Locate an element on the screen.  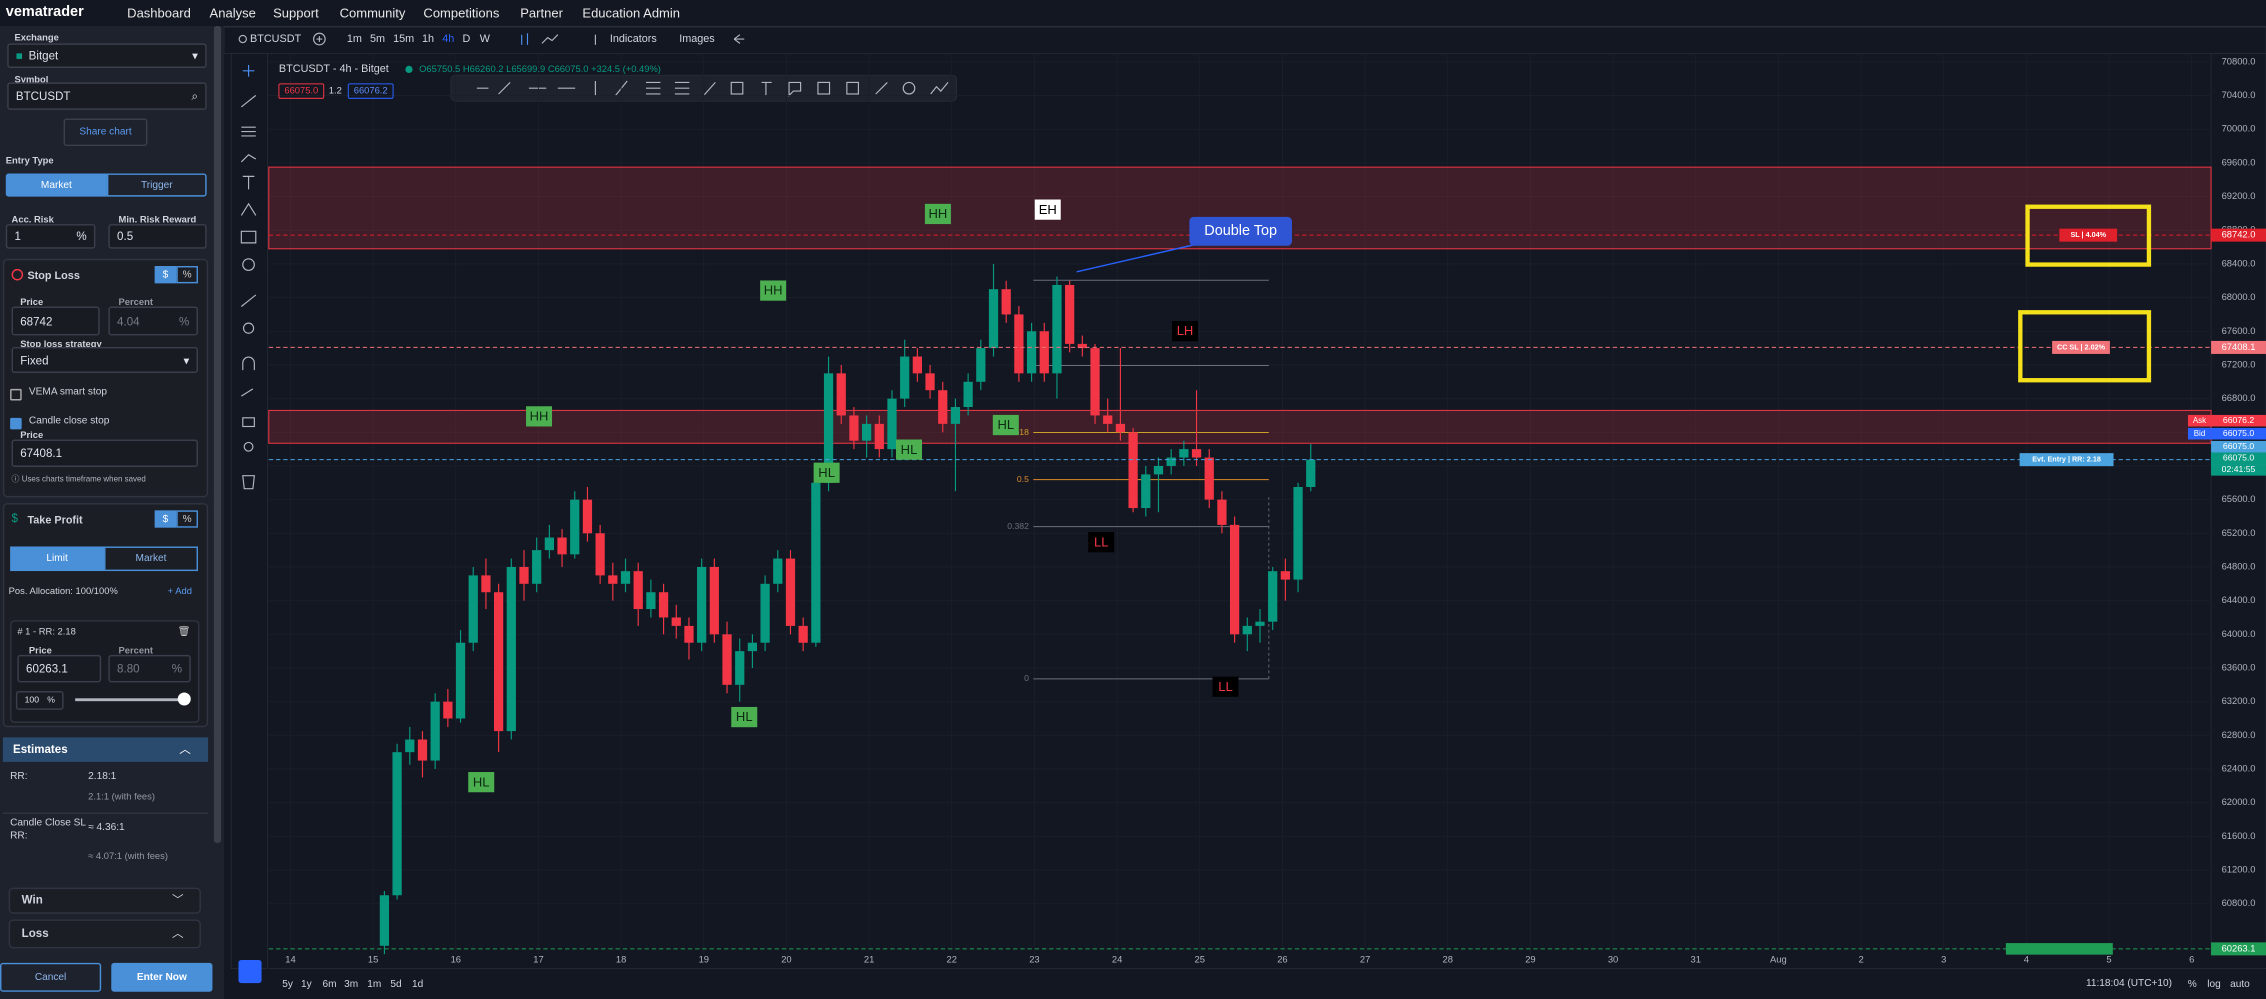
fib-label: 0.5 is located at coordinates (1023, 479).